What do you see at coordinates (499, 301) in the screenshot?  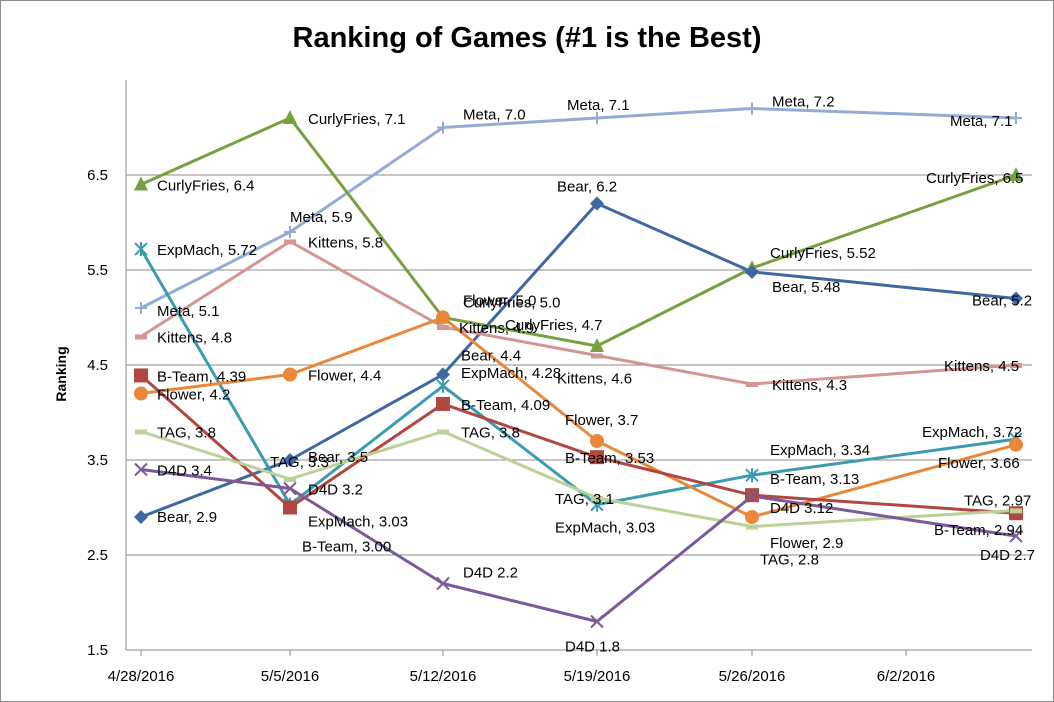 I see `data-label-flower: Flower, 5.0` at bounding box center [499, 301].